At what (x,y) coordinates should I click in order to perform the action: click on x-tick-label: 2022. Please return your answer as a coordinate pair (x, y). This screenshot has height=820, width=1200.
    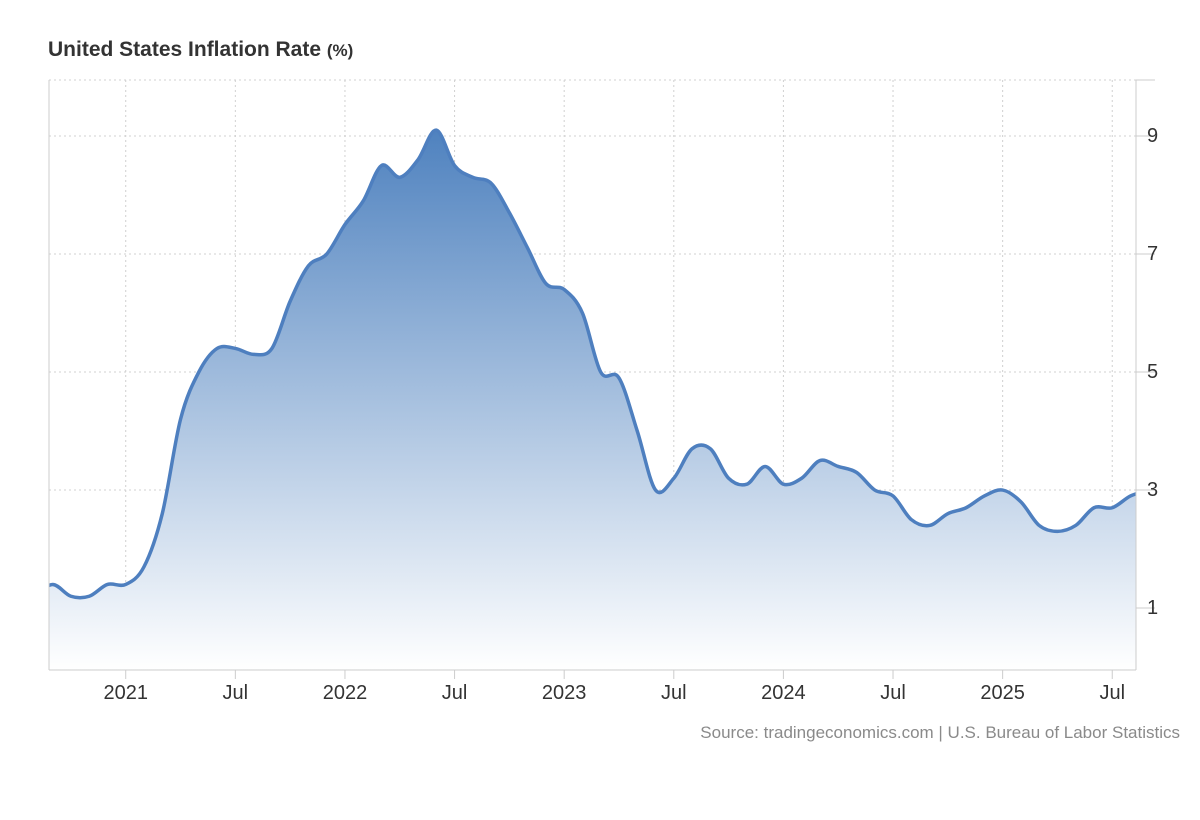
    Looking at the image, I should click on (345, 693).